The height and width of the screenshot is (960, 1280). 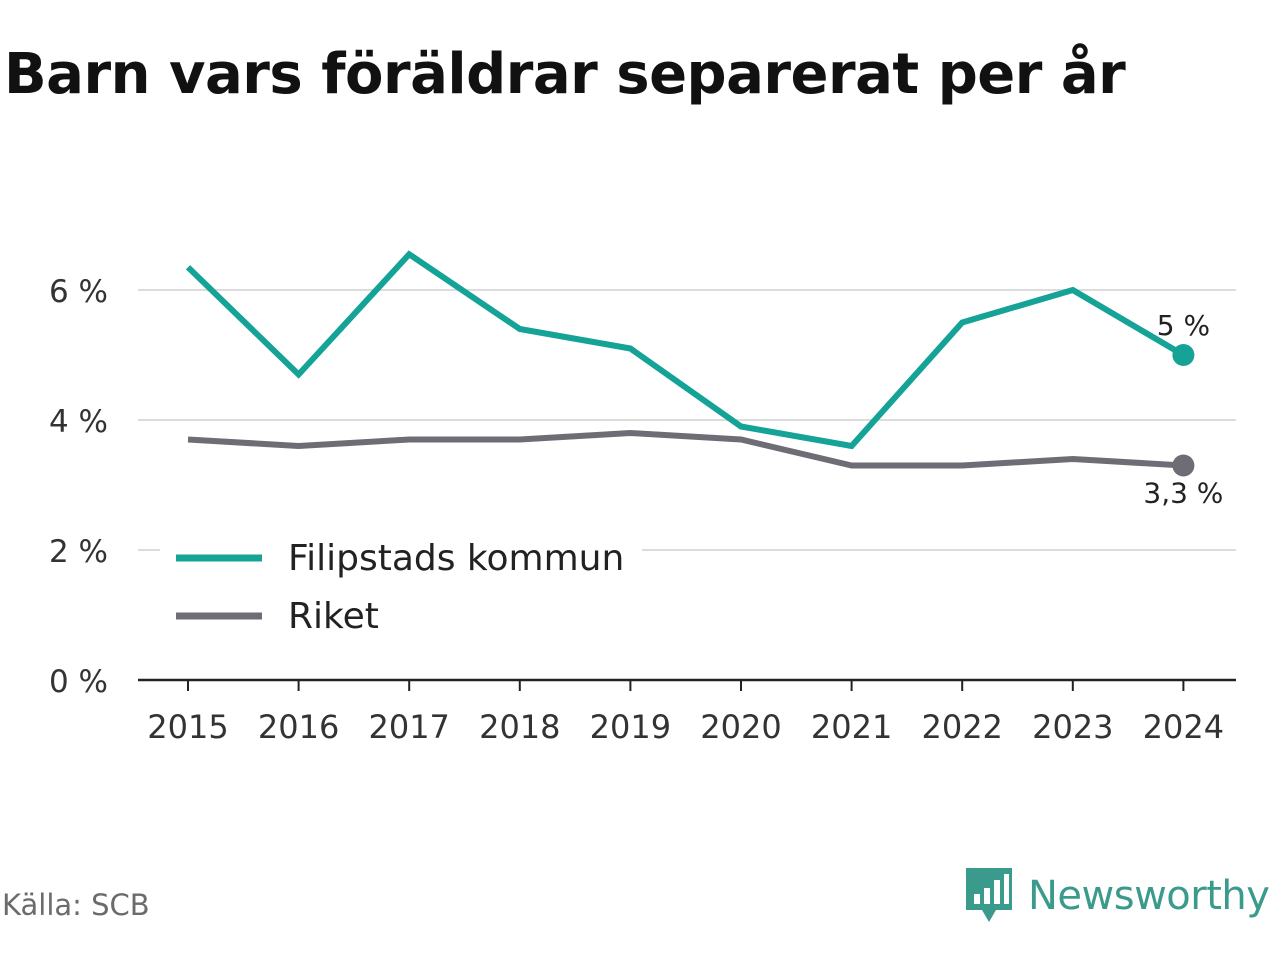 I want to click on legend: Filipstads kommun Riket, so click(x=401, y=586).